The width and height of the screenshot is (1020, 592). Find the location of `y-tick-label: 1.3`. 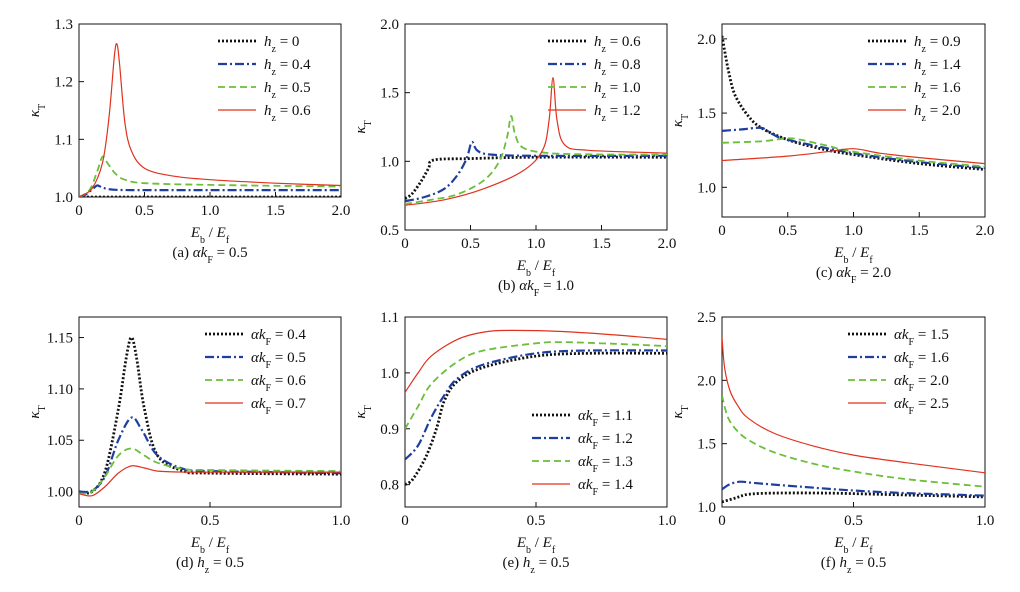

y-tick-label: 1.3 is located at coordinates (63, 25).